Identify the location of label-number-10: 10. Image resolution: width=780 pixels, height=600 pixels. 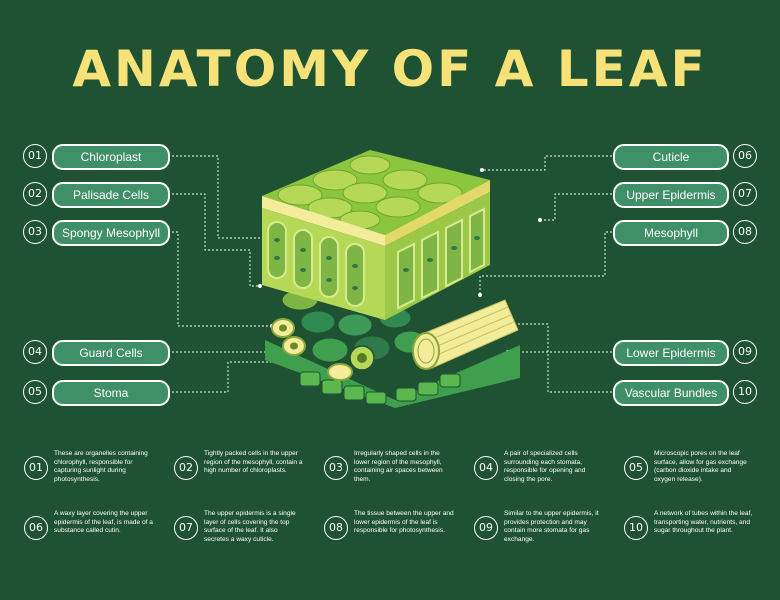
(745, 392).